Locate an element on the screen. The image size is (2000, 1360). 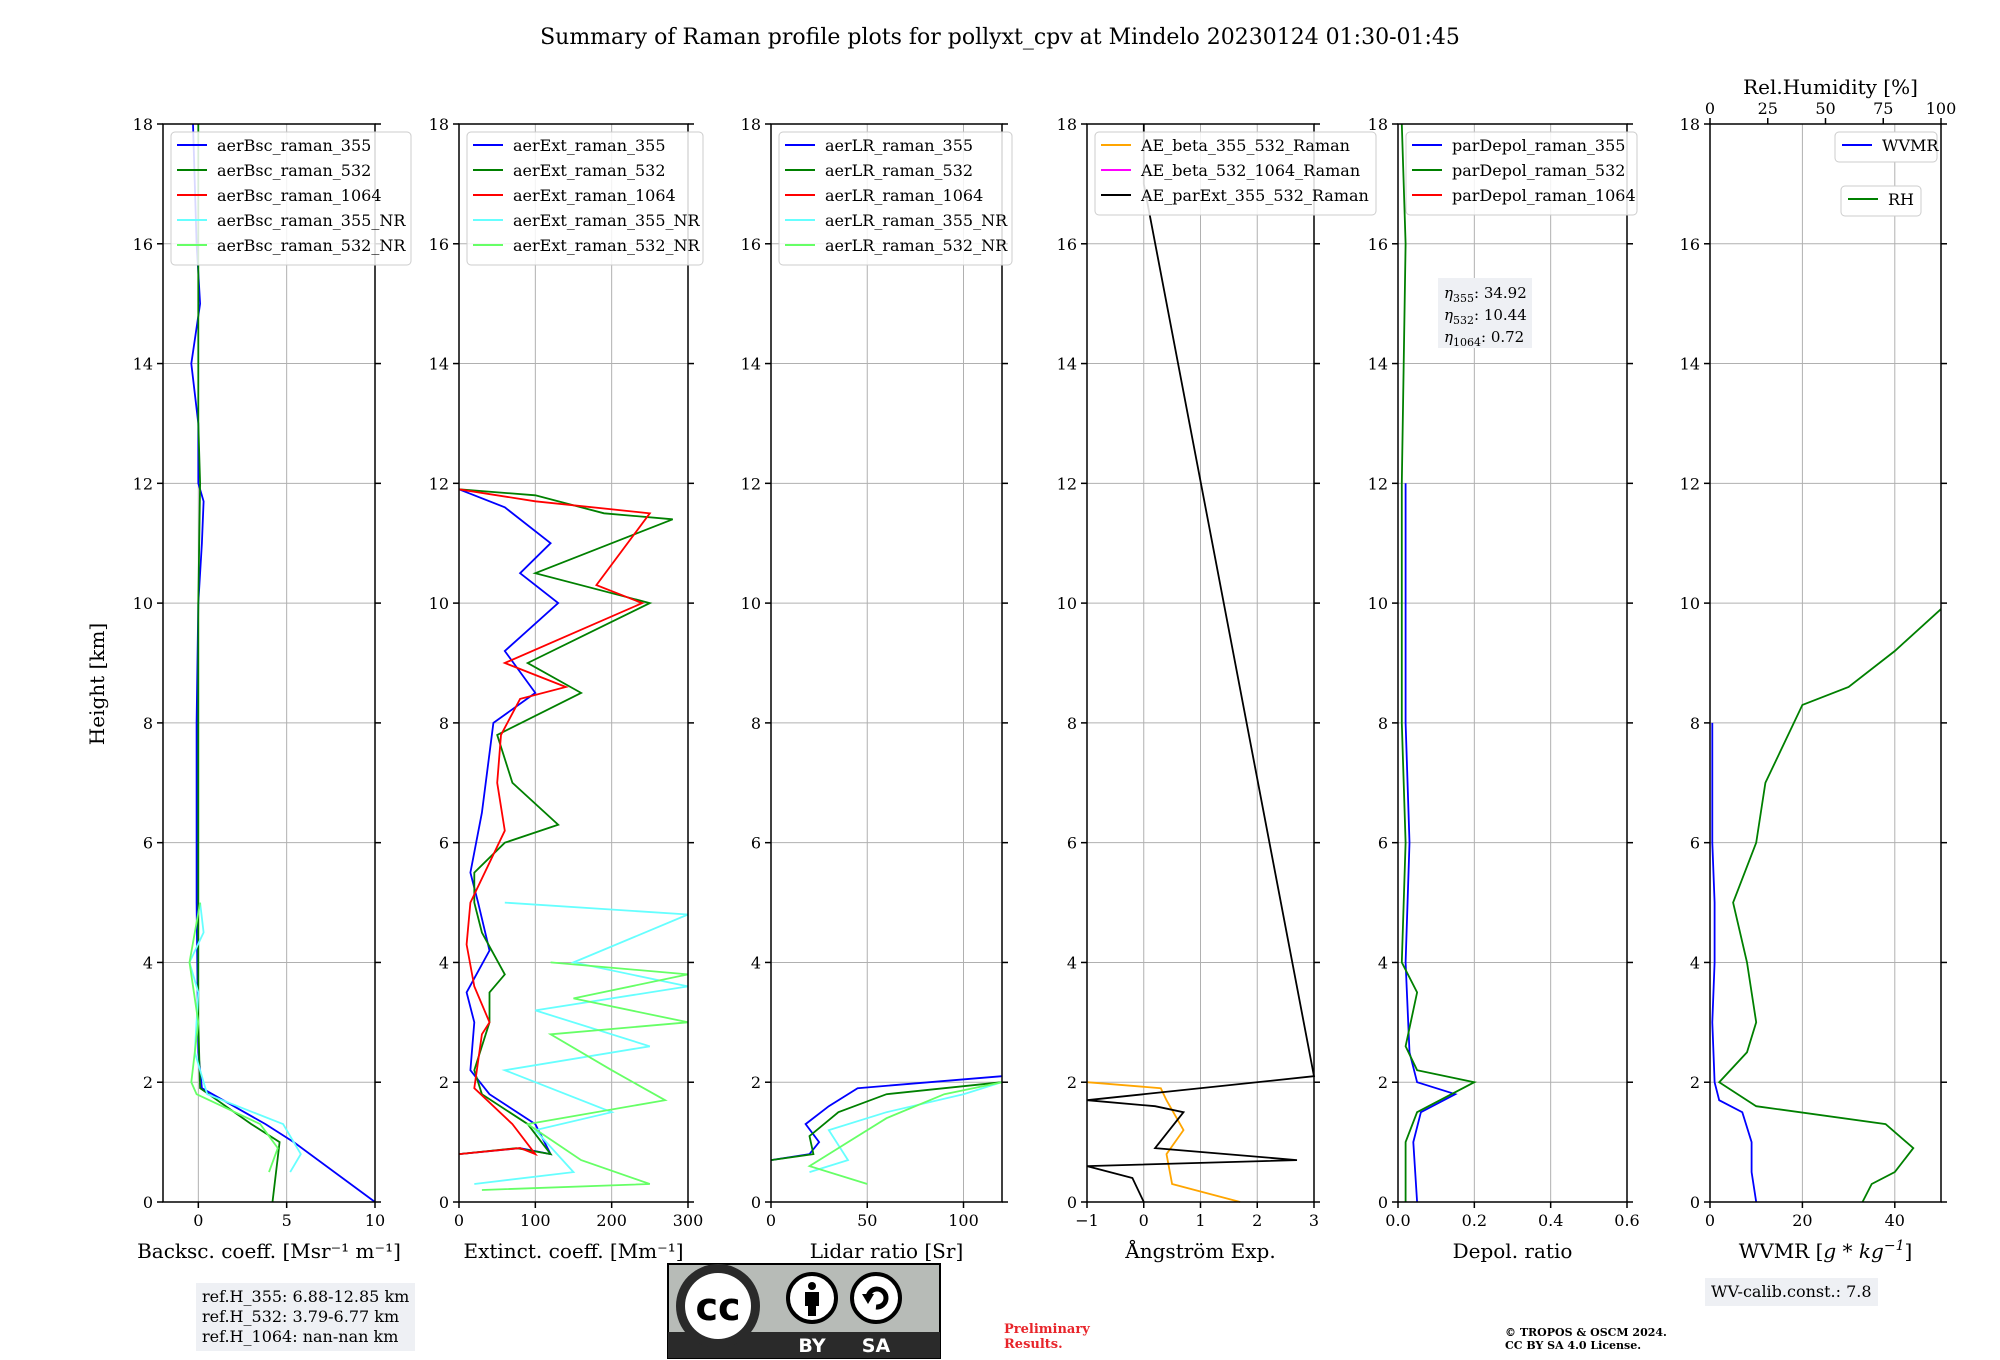
license-badge: cc BY SA is located at coordinates (804, 1311).